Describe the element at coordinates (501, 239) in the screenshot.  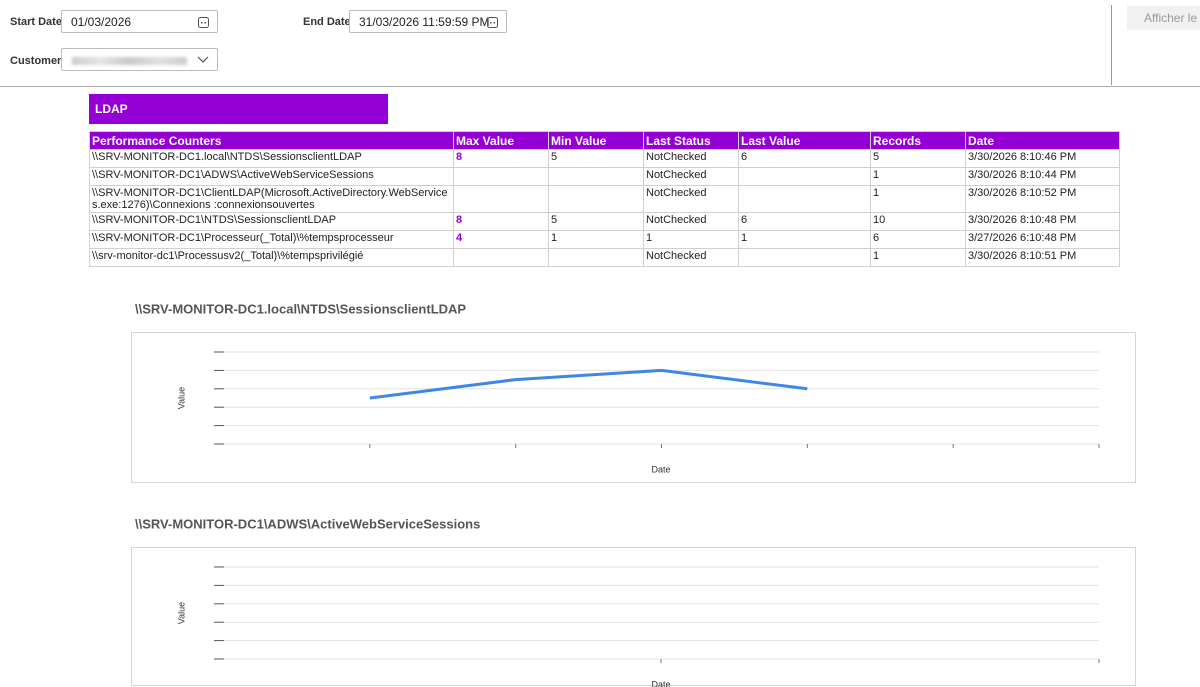
I see `table-cell: 4` at that location.